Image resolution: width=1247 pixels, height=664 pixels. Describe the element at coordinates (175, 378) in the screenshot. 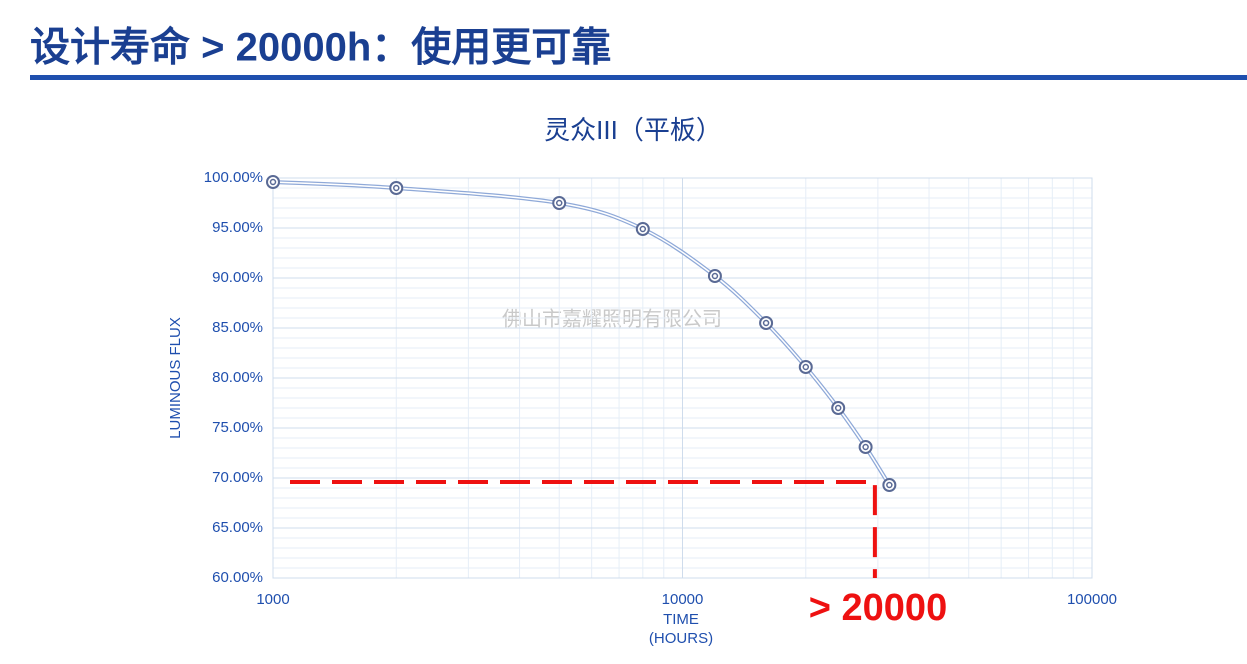

I see `y-axis-label: LUMINOUS FLUX` at that location.